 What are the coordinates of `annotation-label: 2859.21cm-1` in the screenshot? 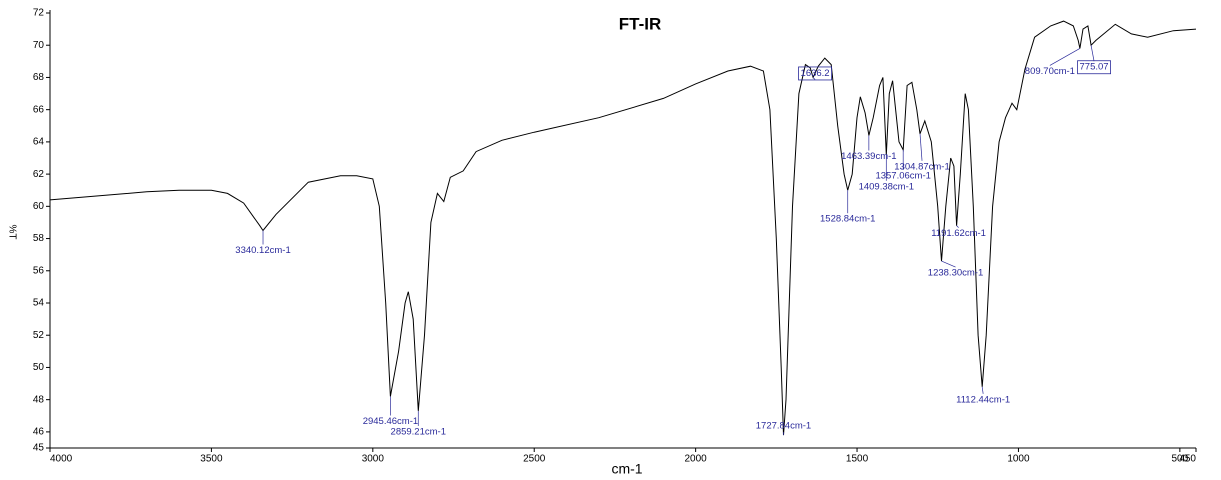 It's located at (418, 431).